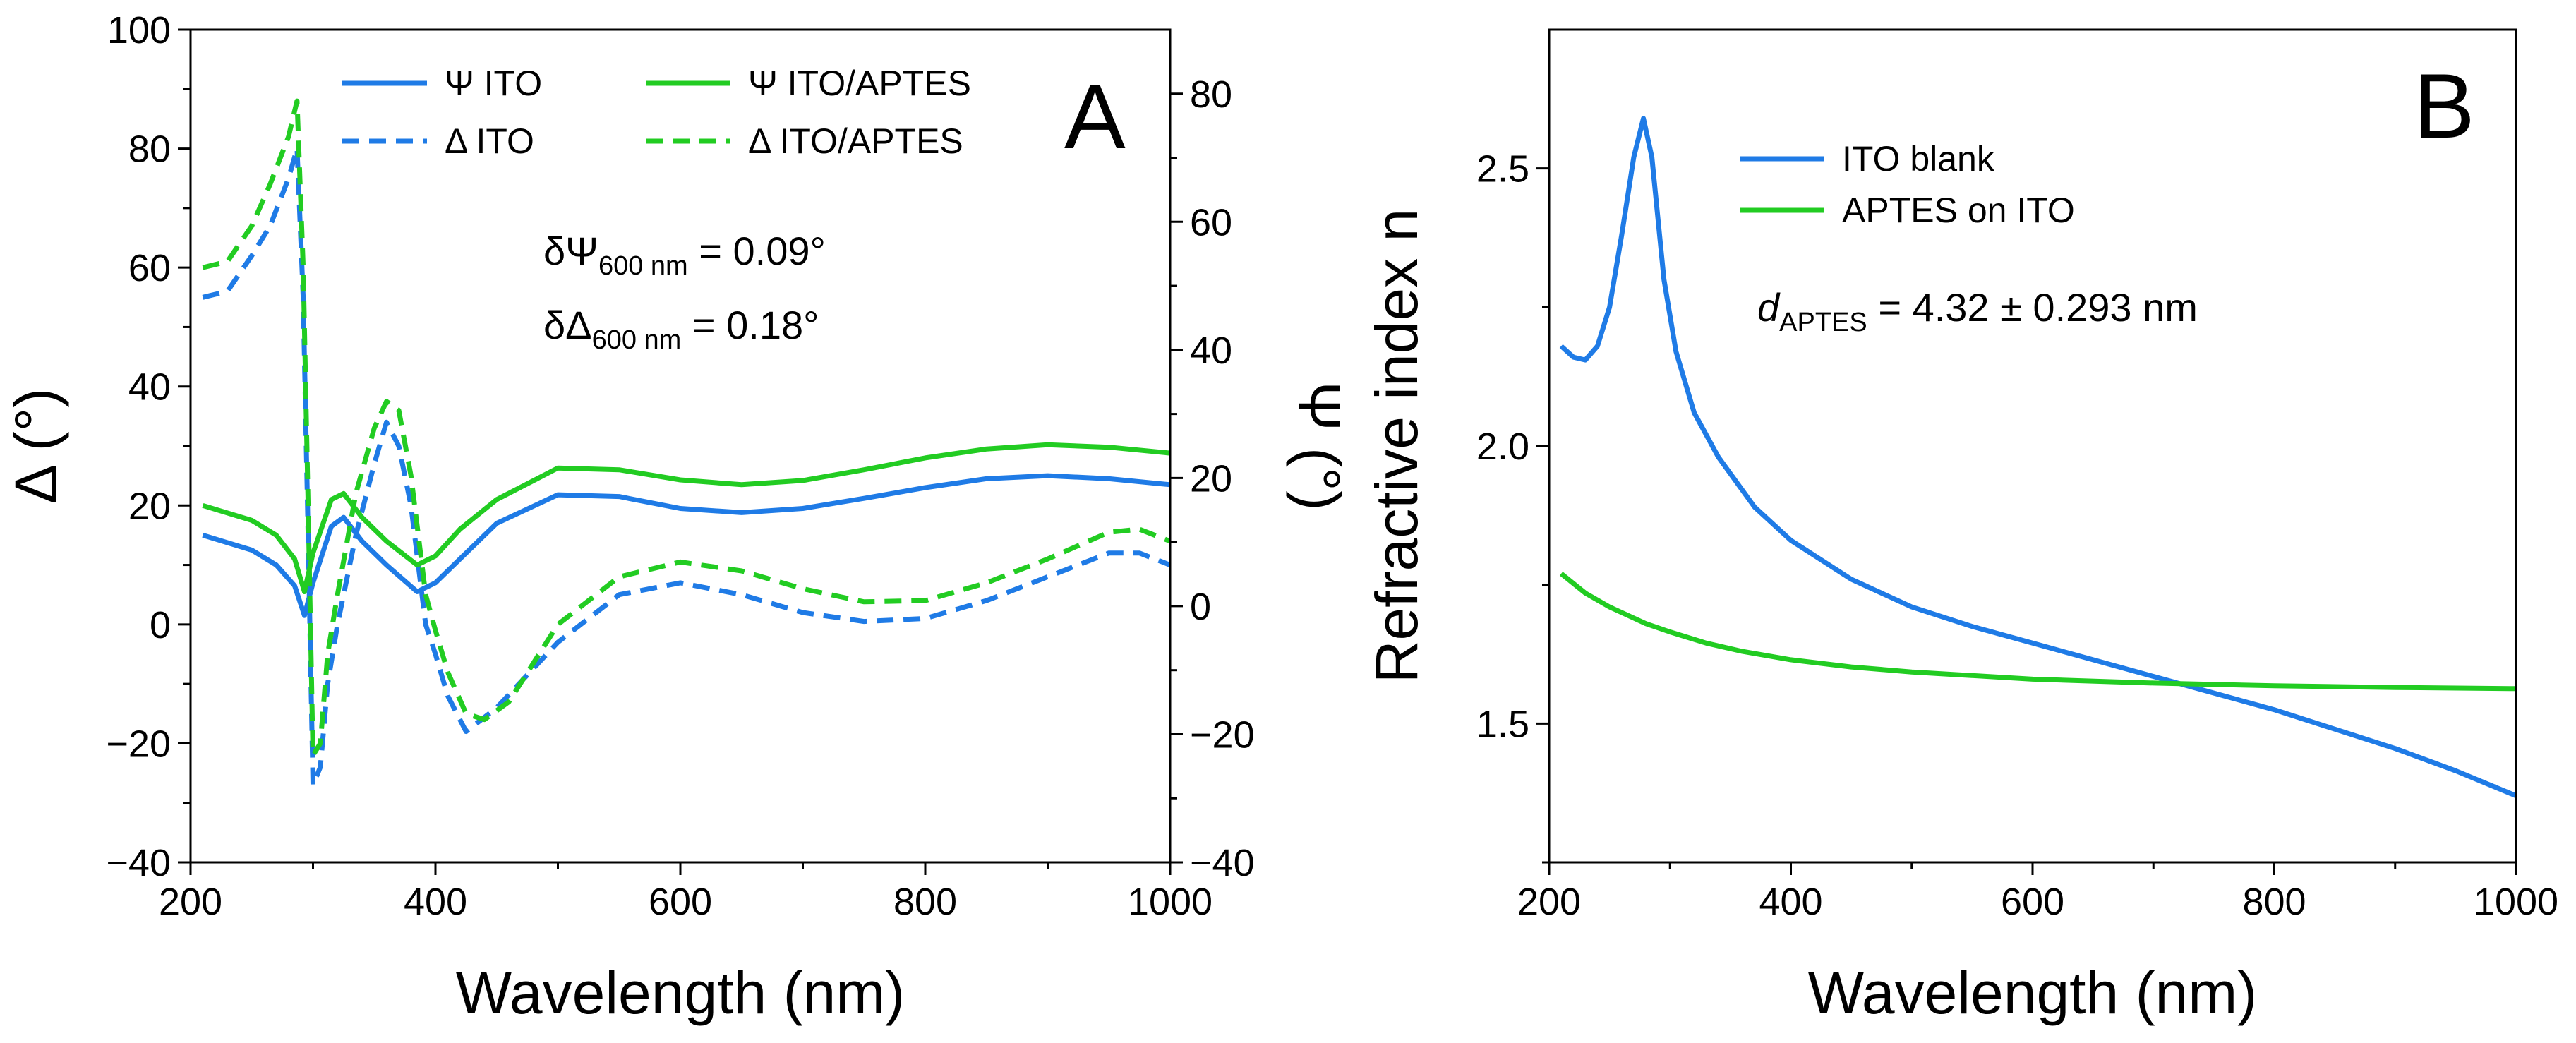  Describe the element at coordinates (1918, 159) in the screenshot. I see `legend-label-ito-blank: ITO blank` at that location.